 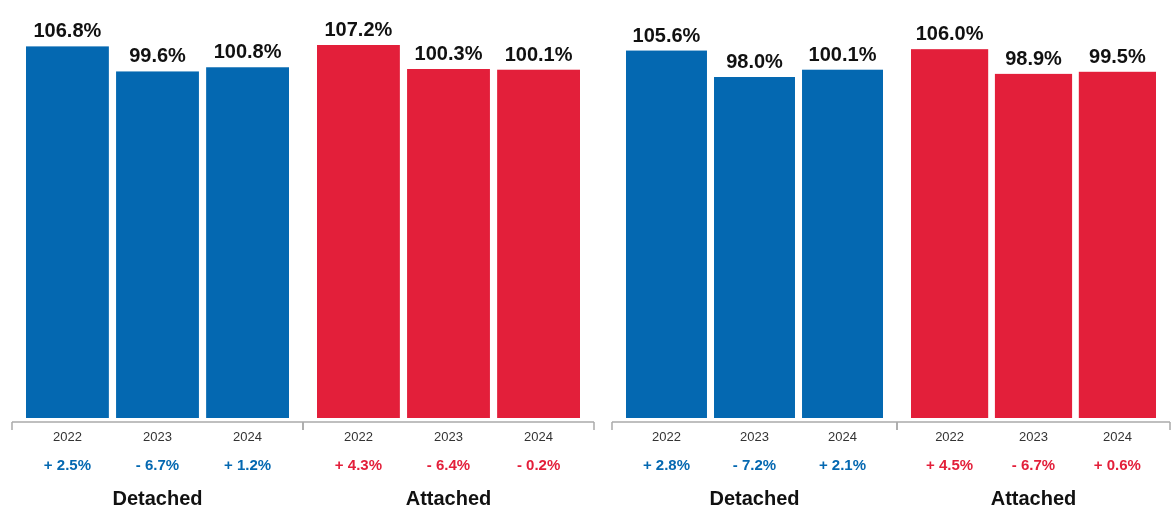 I want to click on text: + 4.5%, so click(x=950, y=464).